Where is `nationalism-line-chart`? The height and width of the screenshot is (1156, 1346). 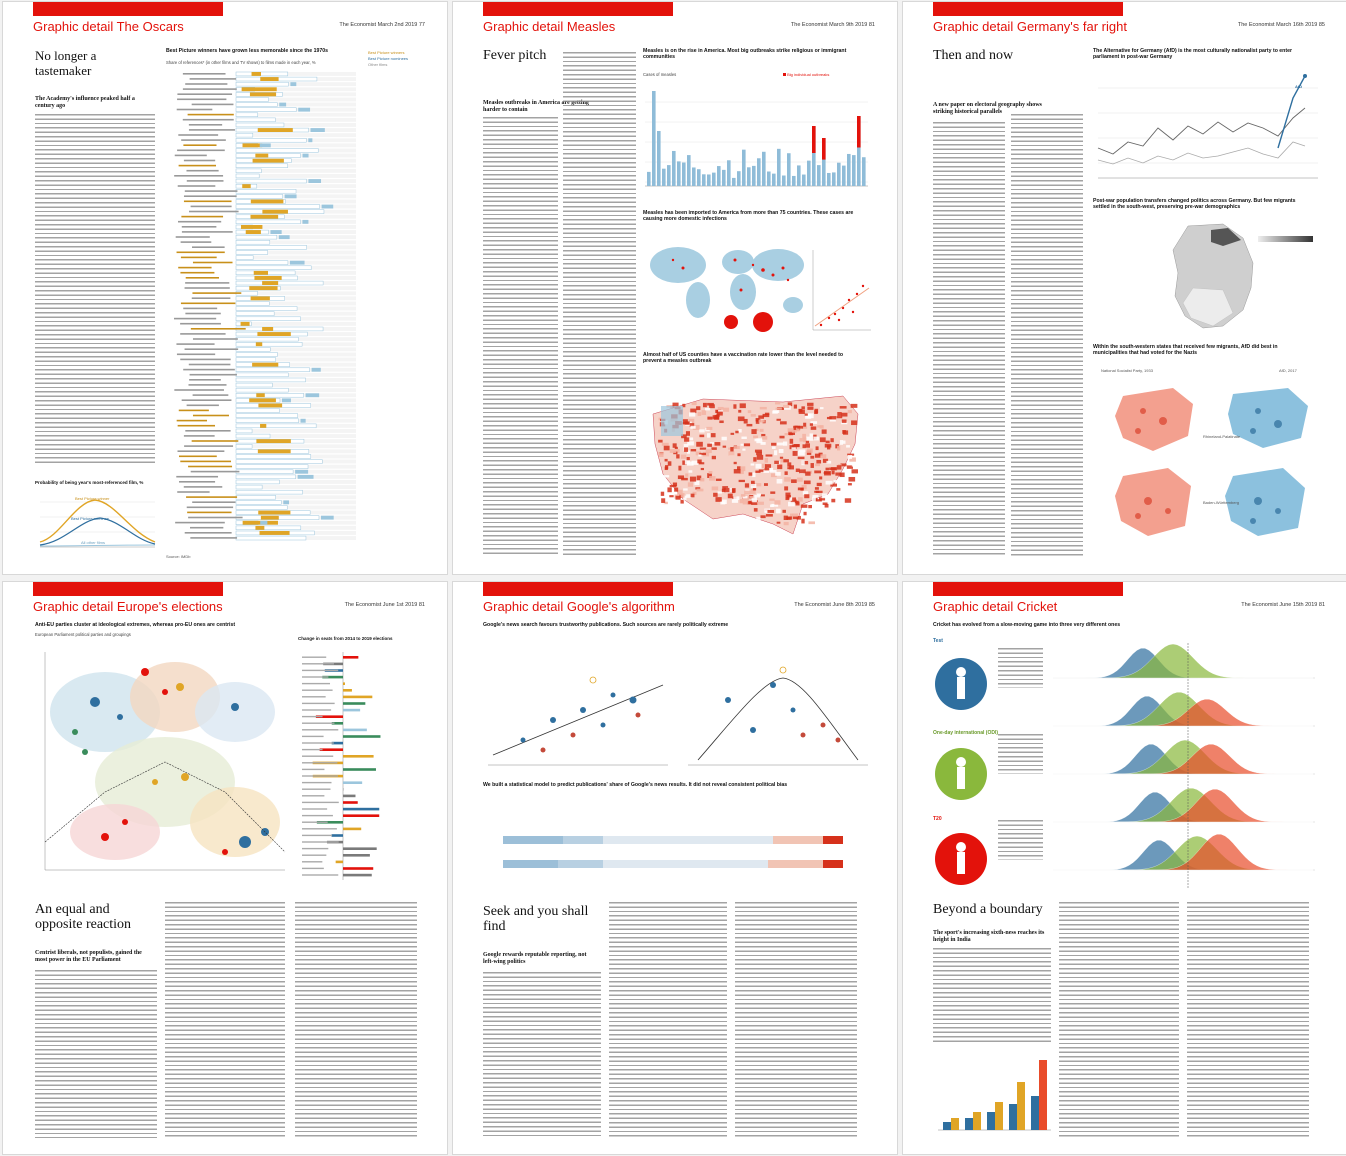
nationalism-line-chart is located at coordinates (1208, 127).